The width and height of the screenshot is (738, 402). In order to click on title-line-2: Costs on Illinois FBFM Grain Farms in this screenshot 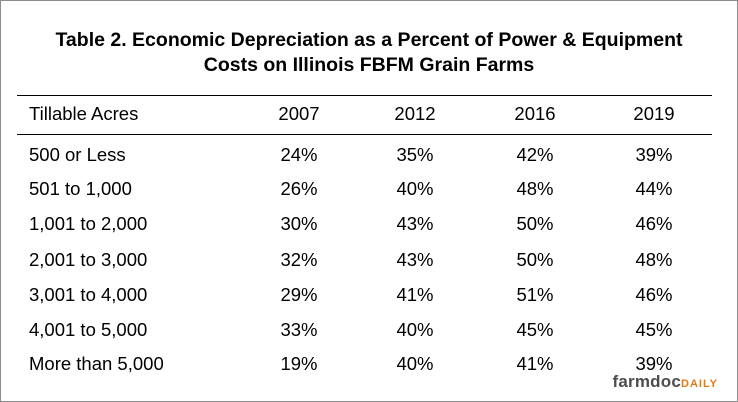, I will do `click(369, 65)`.